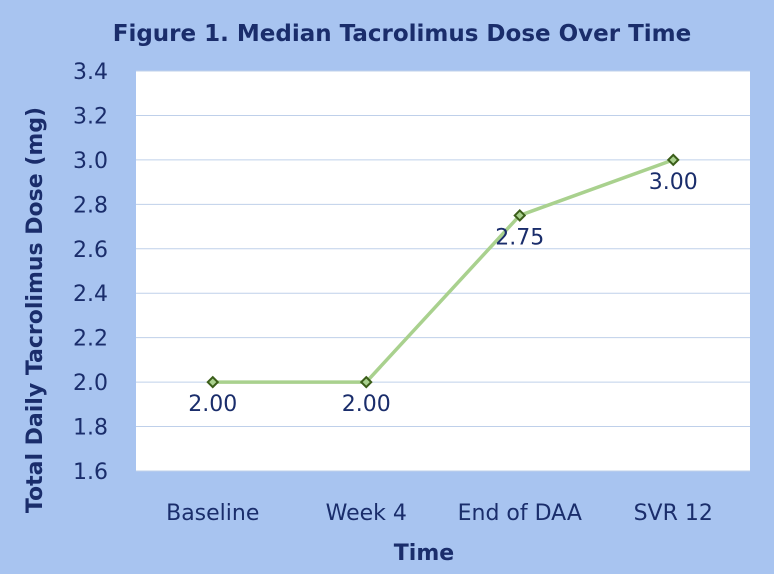 Image resolution: width=774 pixels, height=574 pixels. What do you see at coordinates (90, 383) in the screenshot?
I see `y-tick-label: 2.0` at bounding box center [90, 383].